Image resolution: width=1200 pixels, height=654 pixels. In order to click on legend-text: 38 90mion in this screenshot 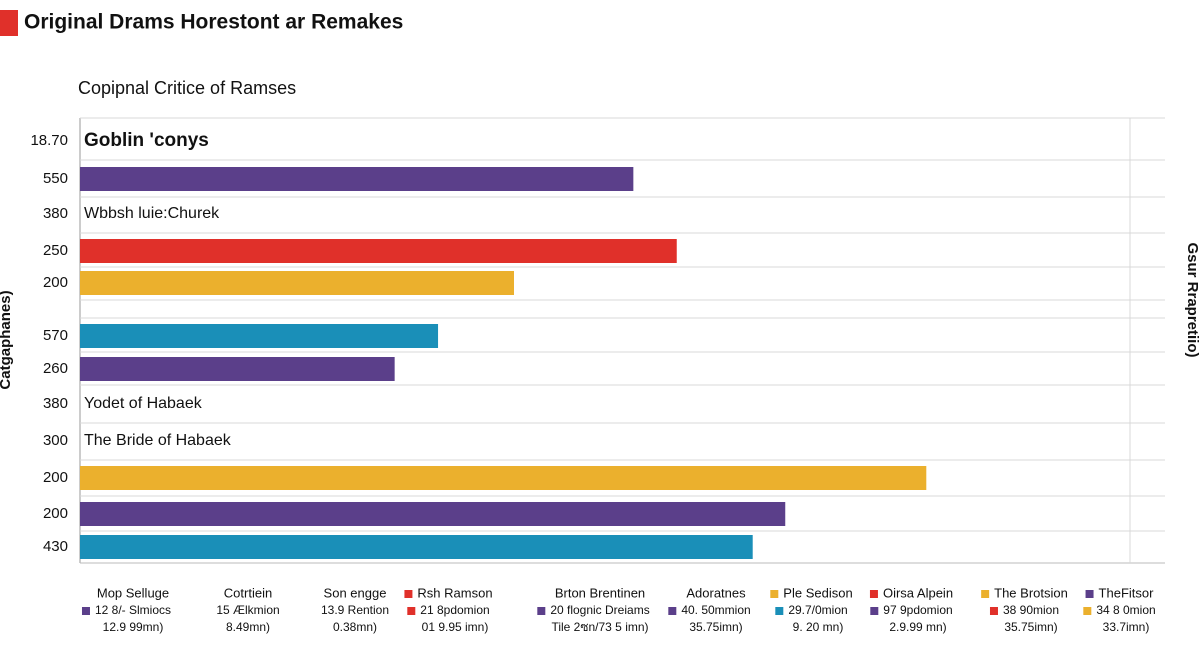, I will do `click(1031, 610)`.